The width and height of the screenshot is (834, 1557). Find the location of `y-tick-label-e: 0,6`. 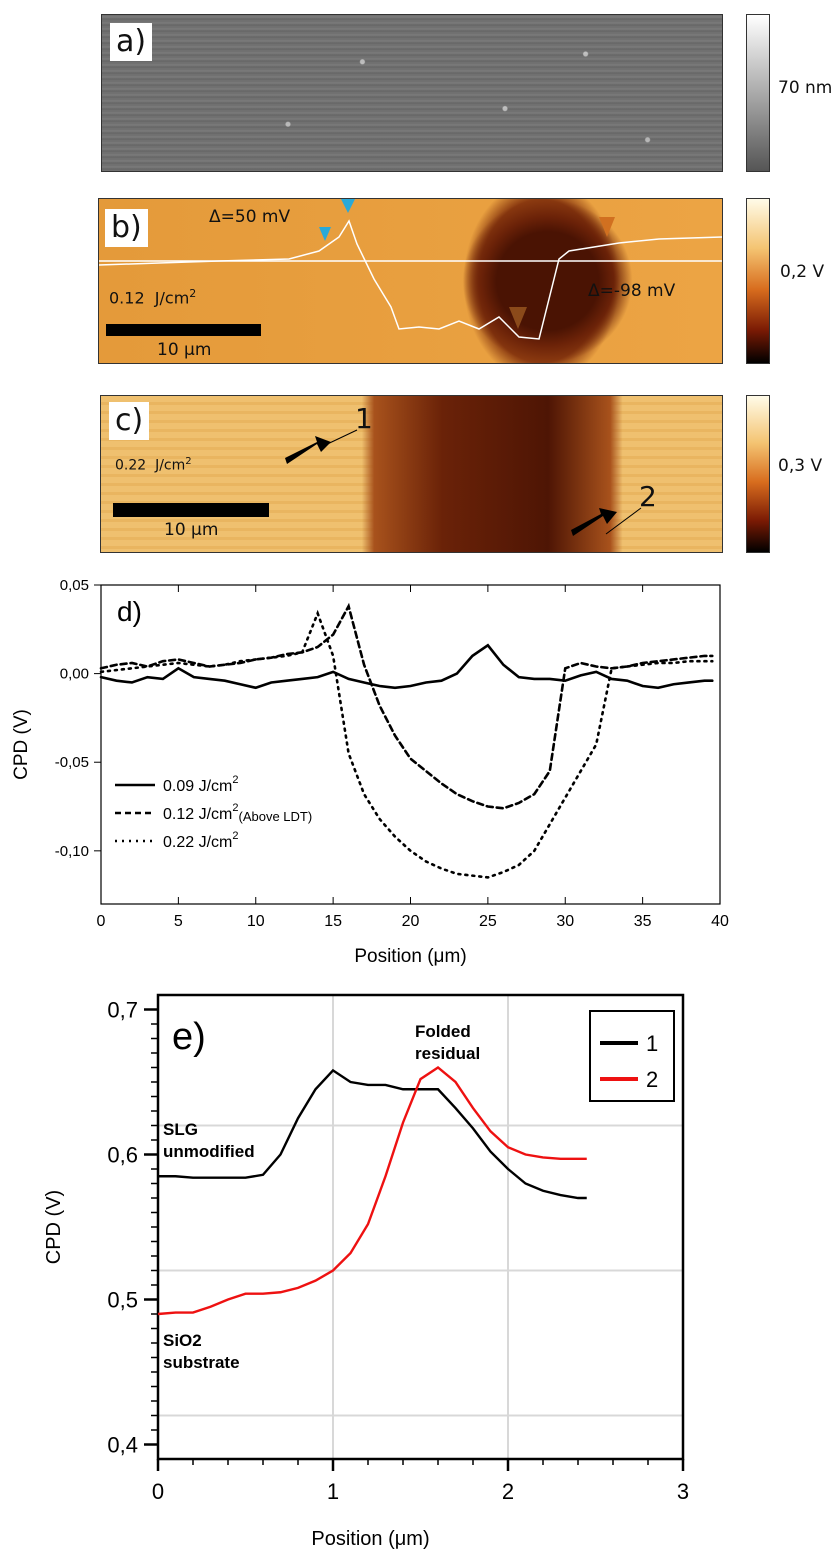

y-tick-label-e: 0,6 is located at coordinates (122, 1155).